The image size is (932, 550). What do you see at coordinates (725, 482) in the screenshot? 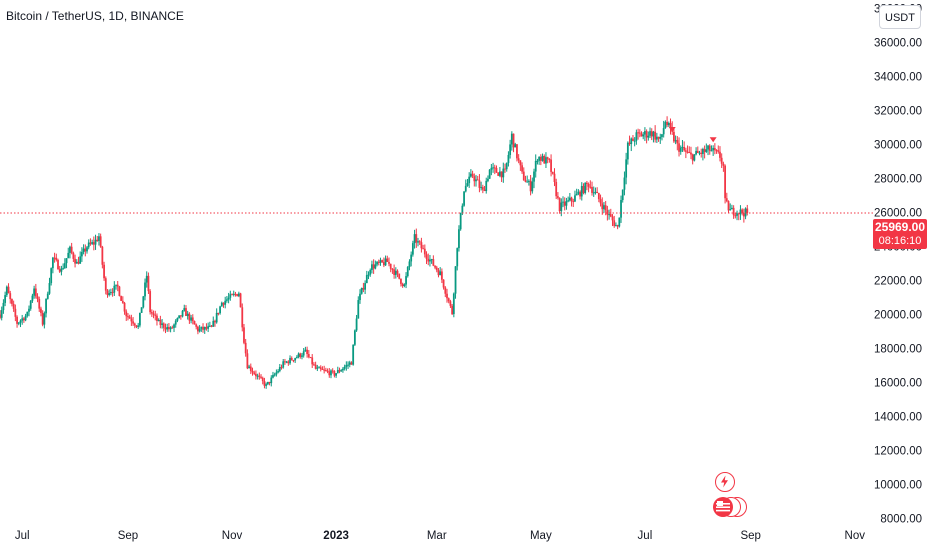
I see `lightning-icon` at bounding box center [725, 482].